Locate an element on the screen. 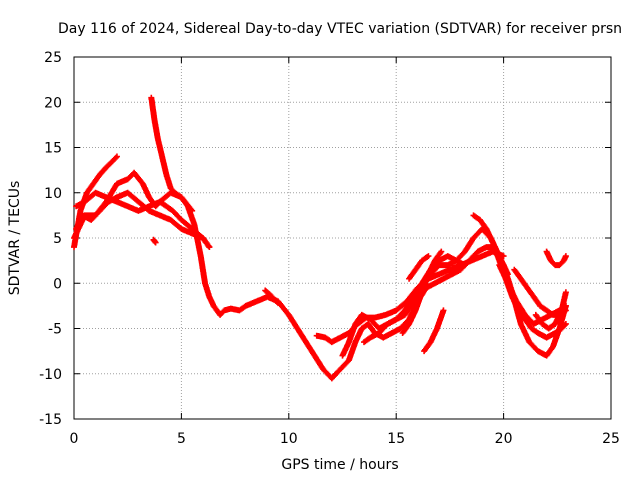 This screenshot has width=640, height=480. y-tick-label: 15 is located at coordinates (53, 149).